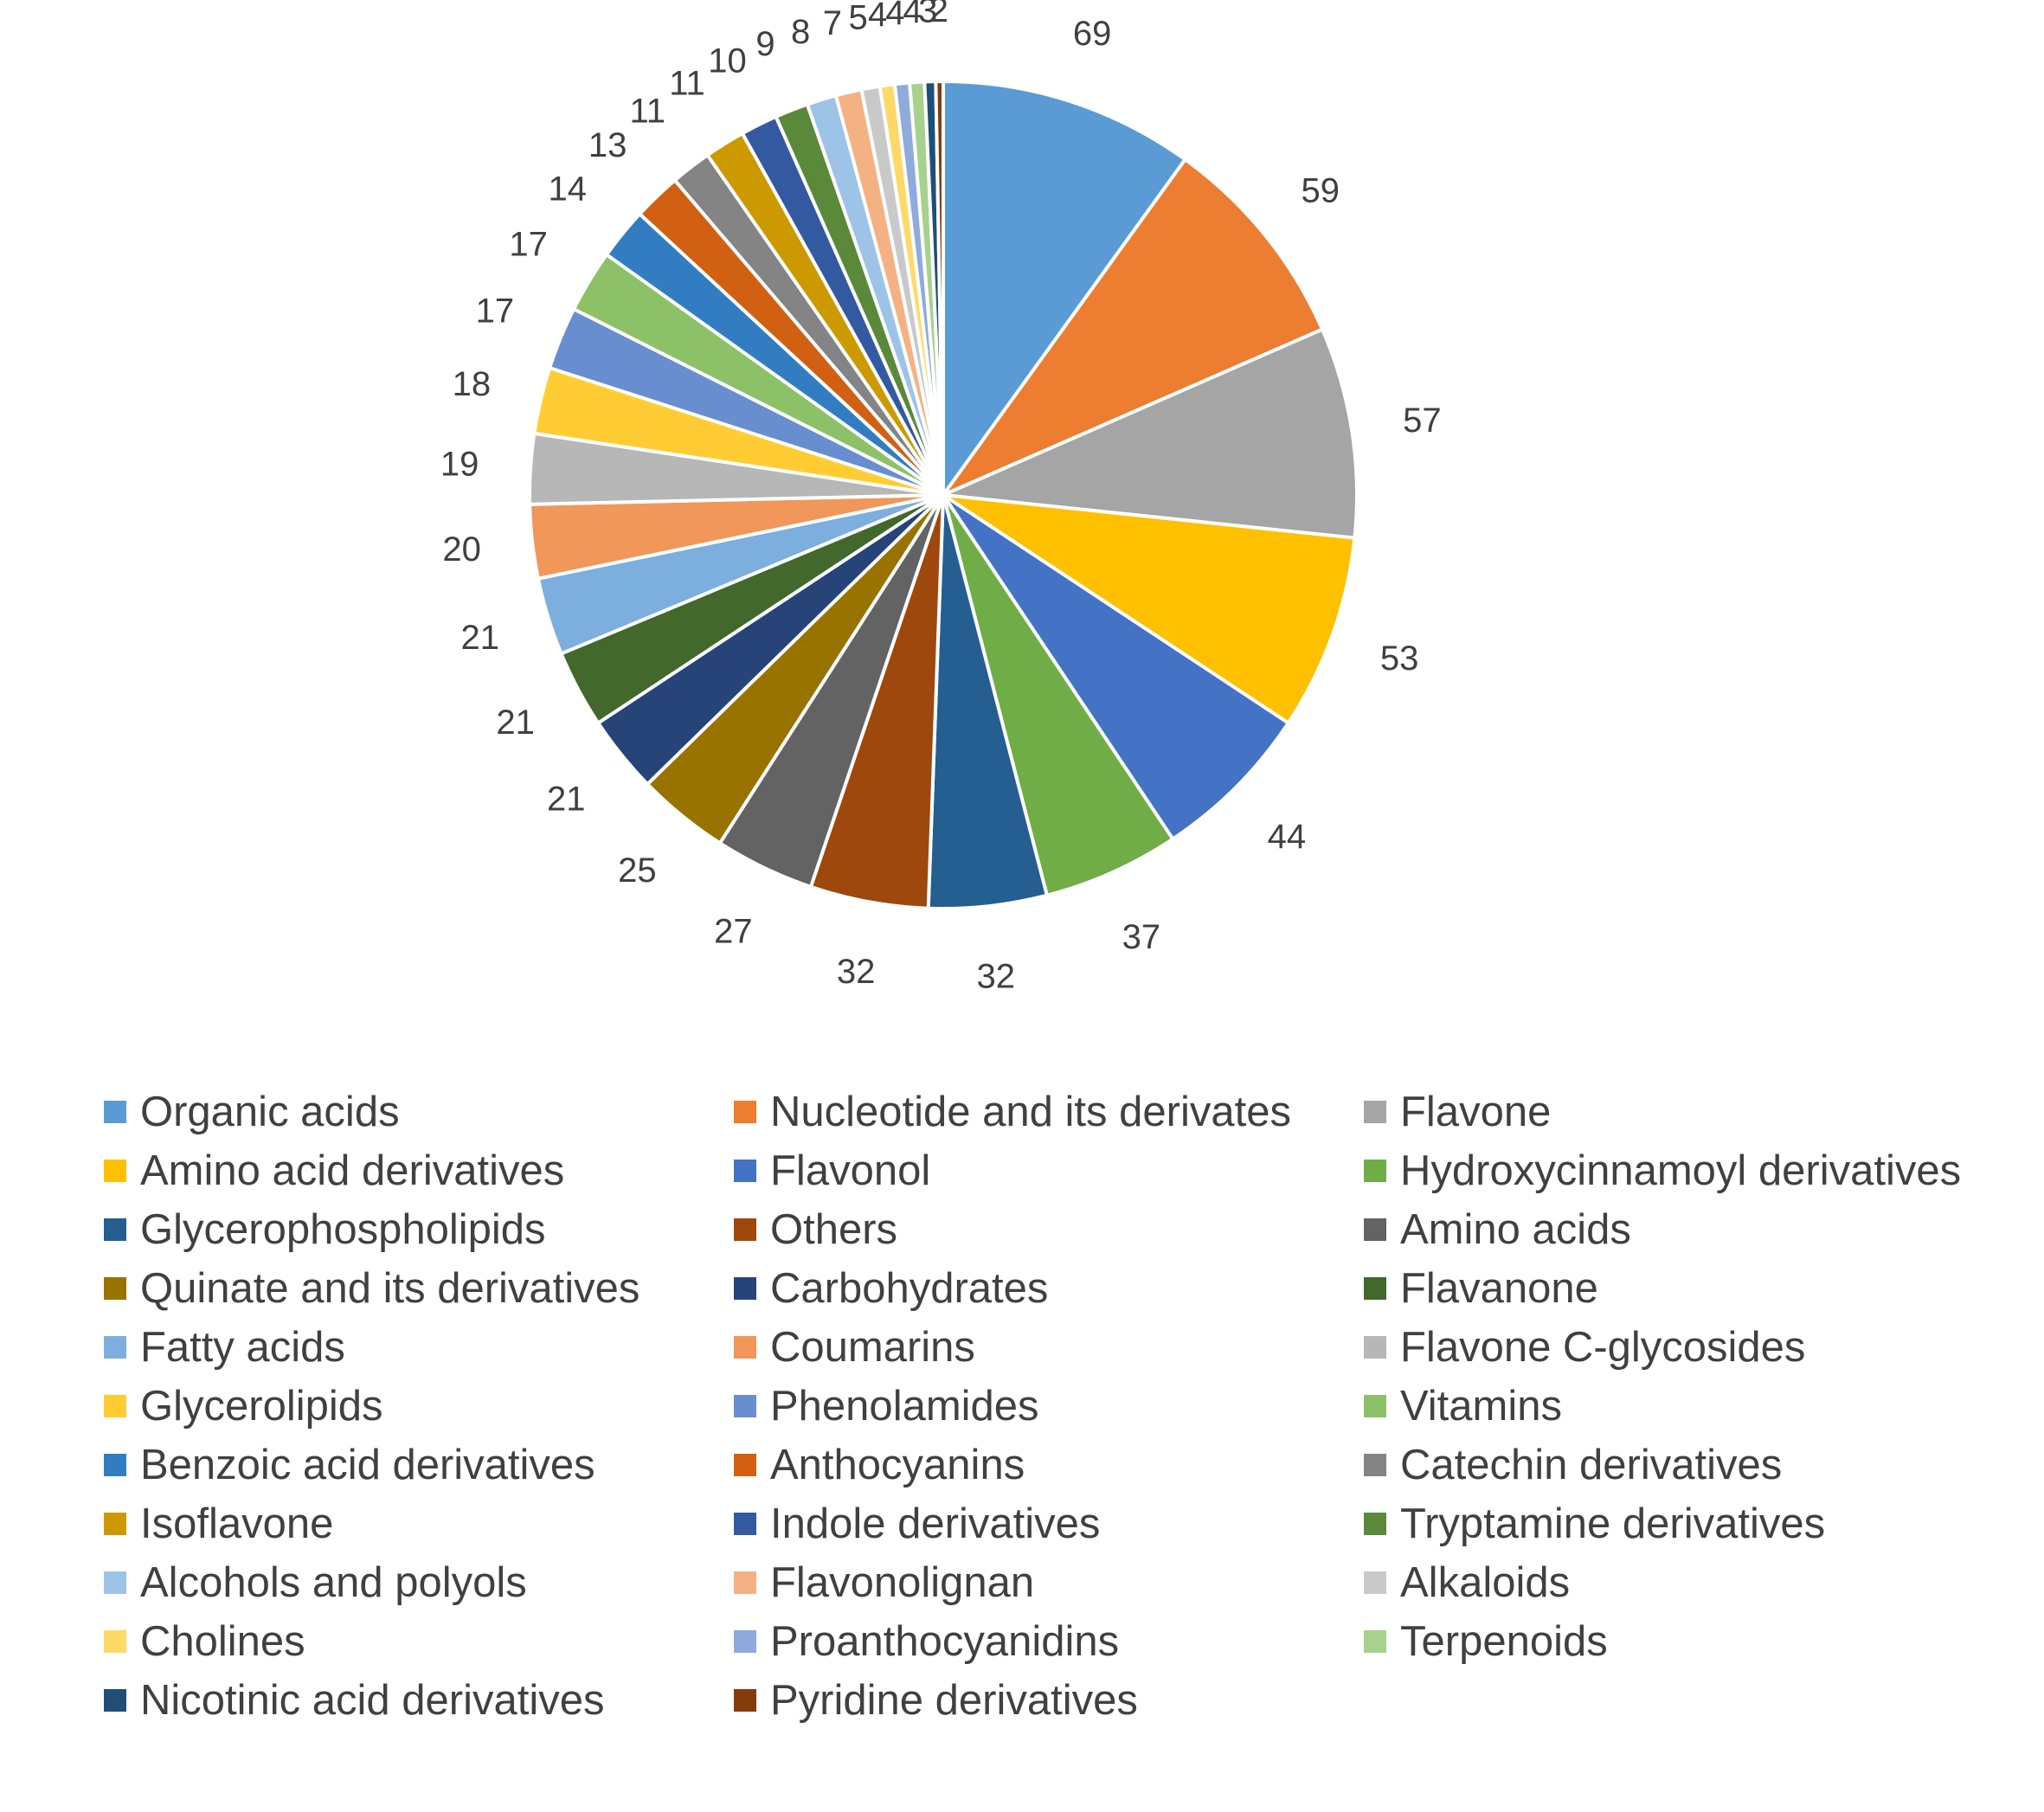 The height and width of the screenshot is (1812, 2044). Describe the element at coordinates (461, 549) in the screenshot. I see `pie-data-label: 20` at that location.